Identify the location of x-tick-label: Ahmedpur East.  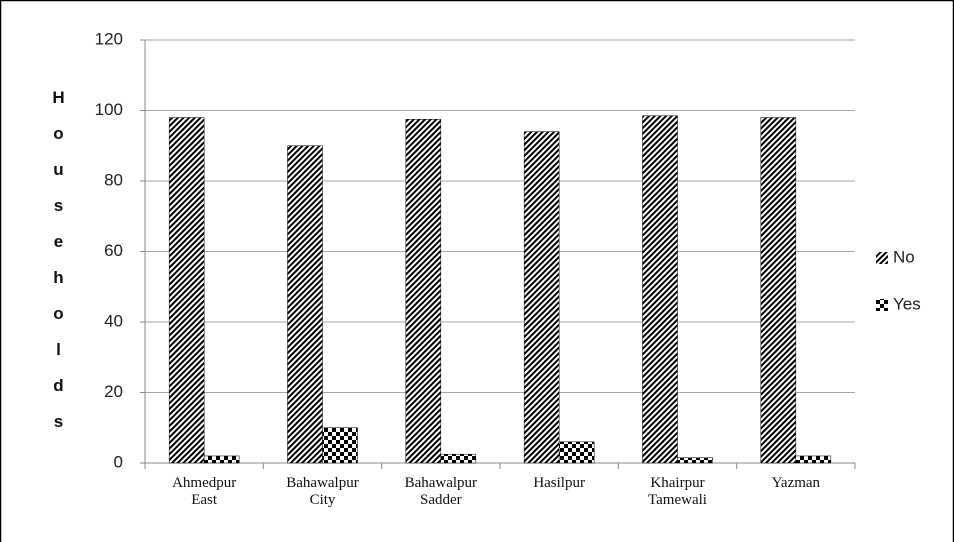
(204, 491).